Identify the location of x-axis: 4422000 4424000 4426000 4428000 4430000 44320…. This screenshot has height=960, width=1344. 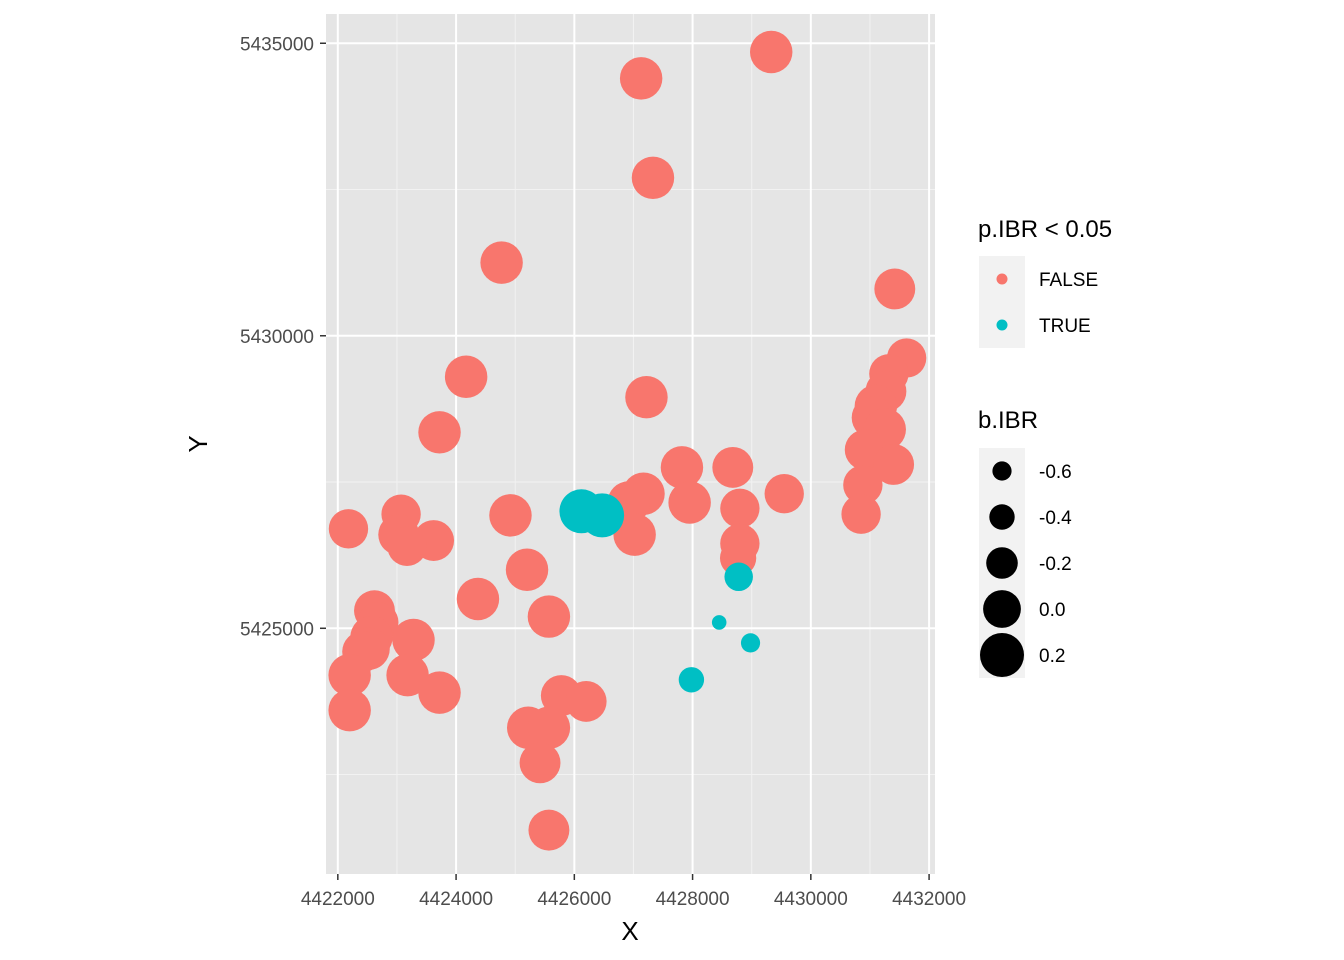
(633, 892).